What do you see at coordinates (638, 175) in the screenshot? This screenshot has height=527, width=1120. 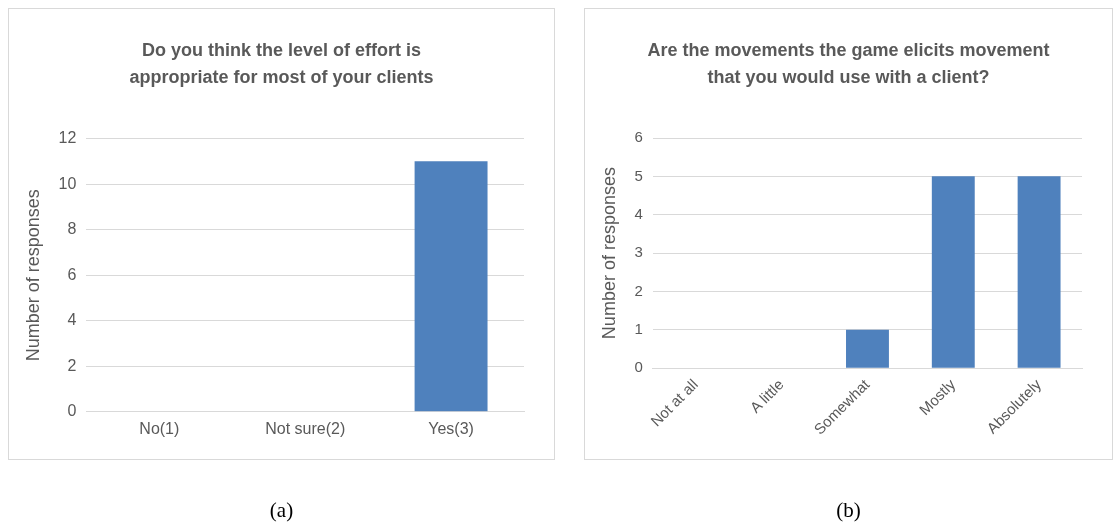 I see `y-tick-label: 5` at bounding box center [638, 175].